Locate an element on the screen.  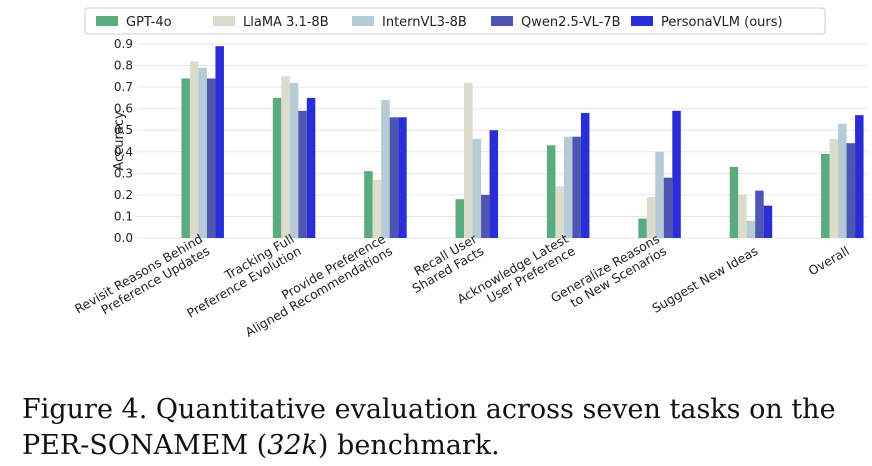
y-tick-label: 0.1 is located at coordinates (123, 216).